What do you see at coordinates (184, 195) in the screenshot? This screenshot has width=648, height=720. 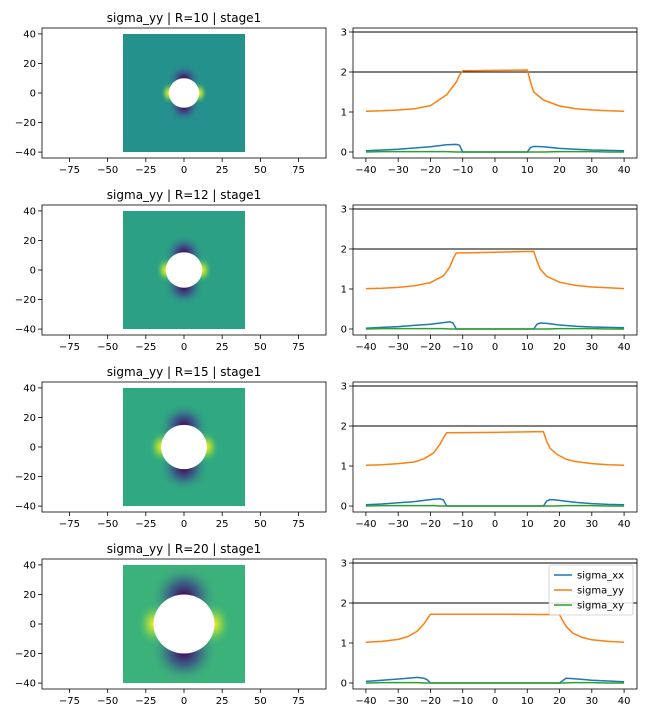 I see `plot-title: sigma_yy | R=12 | stage1` at bounding box center [184, 195].